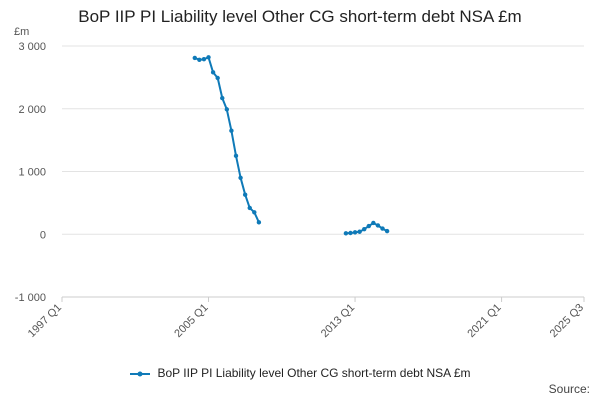 This screenshot has height=400, width=600. What do you see at coordinates (32, 173) in the screenshot?
I see `y-tick-label: 1 000` at bounding box center [32, 173].